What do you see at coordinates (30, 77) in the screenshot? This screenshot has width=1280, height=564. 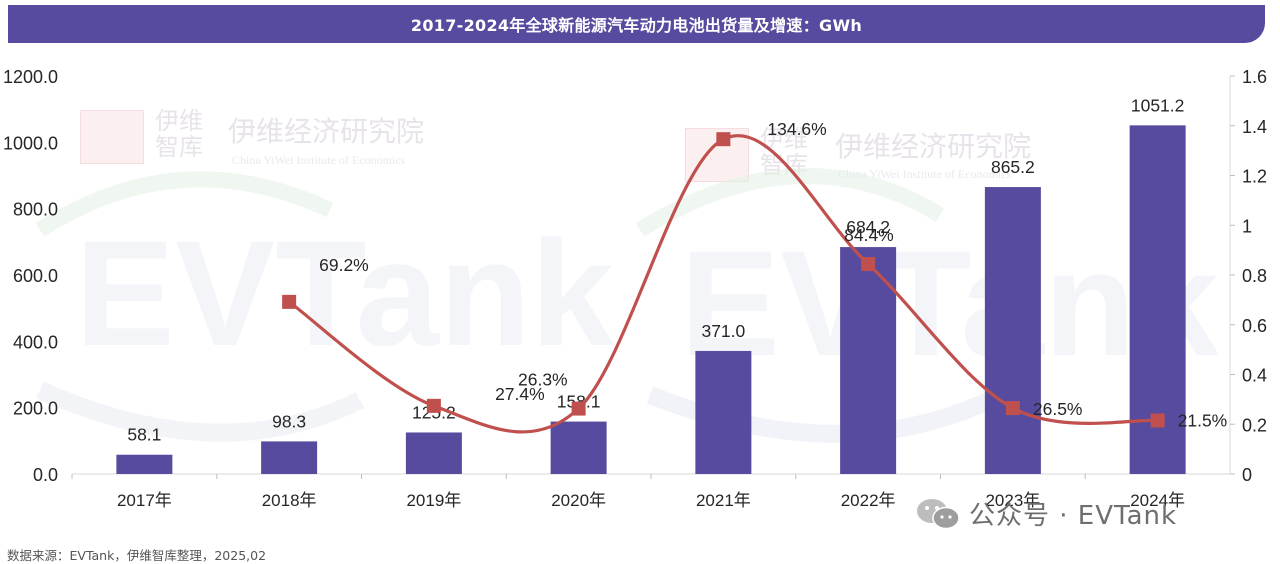 I see `left-tick-label: 1200.0` at bounding box center [30, 77].